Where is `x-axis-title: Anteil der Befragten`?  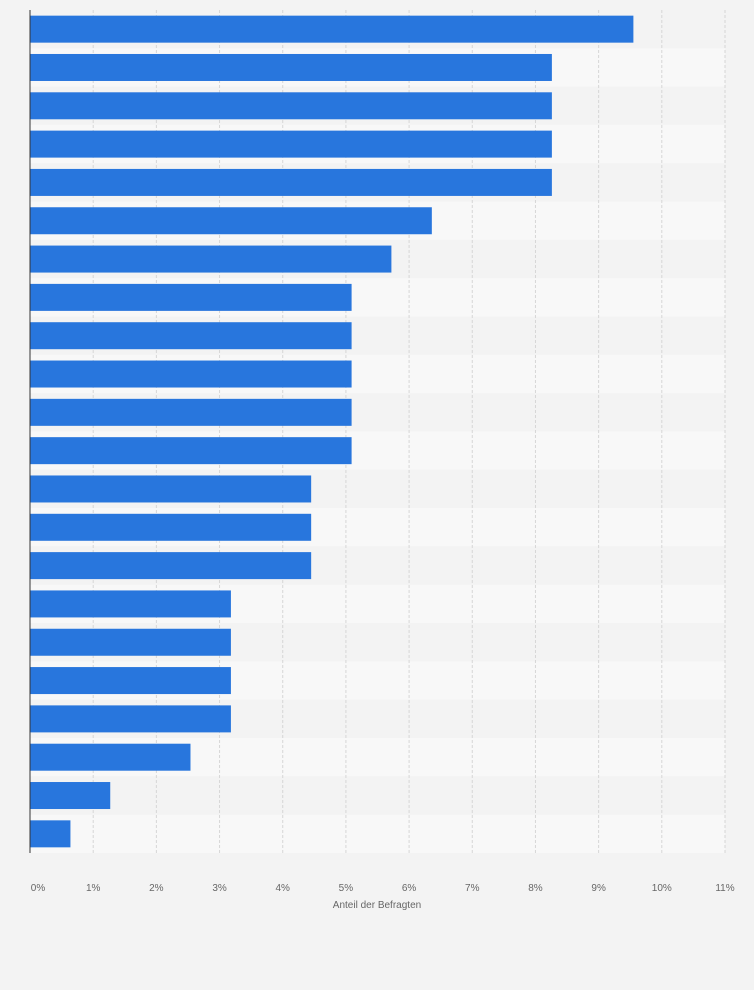
x-axis-title: Anteil der Befragten is located at coordinates (377, 905).